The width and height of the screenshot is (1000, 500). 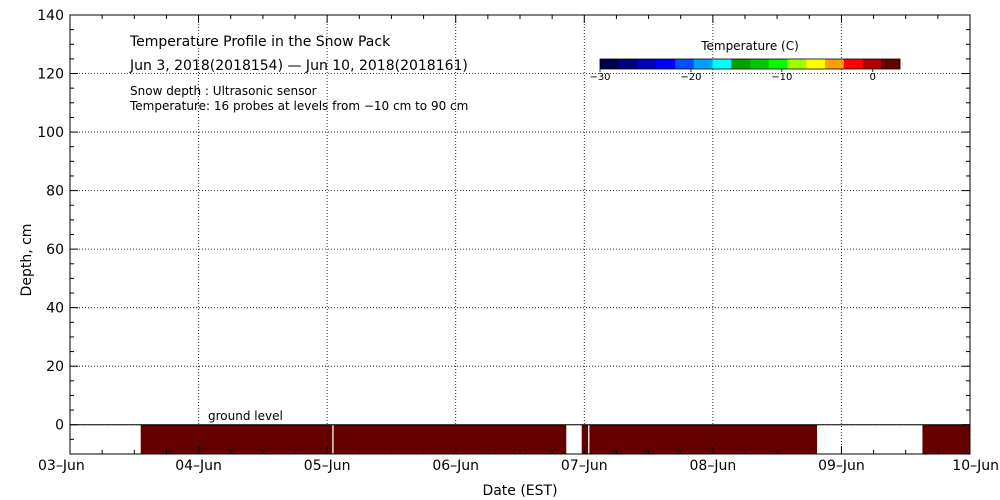 I want to click on x-axis-title: Date (EST), so click(x=519, y=491).